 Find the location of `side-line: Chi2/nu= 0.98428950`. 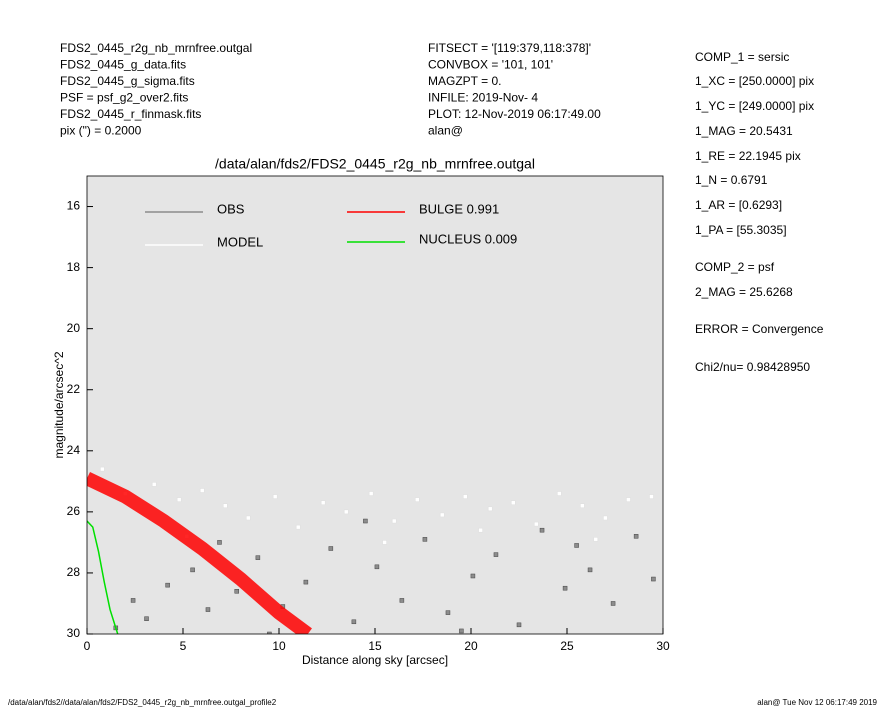

side-line: Chi2/nu= 0.98428950 is located at coordinates (752, 367).